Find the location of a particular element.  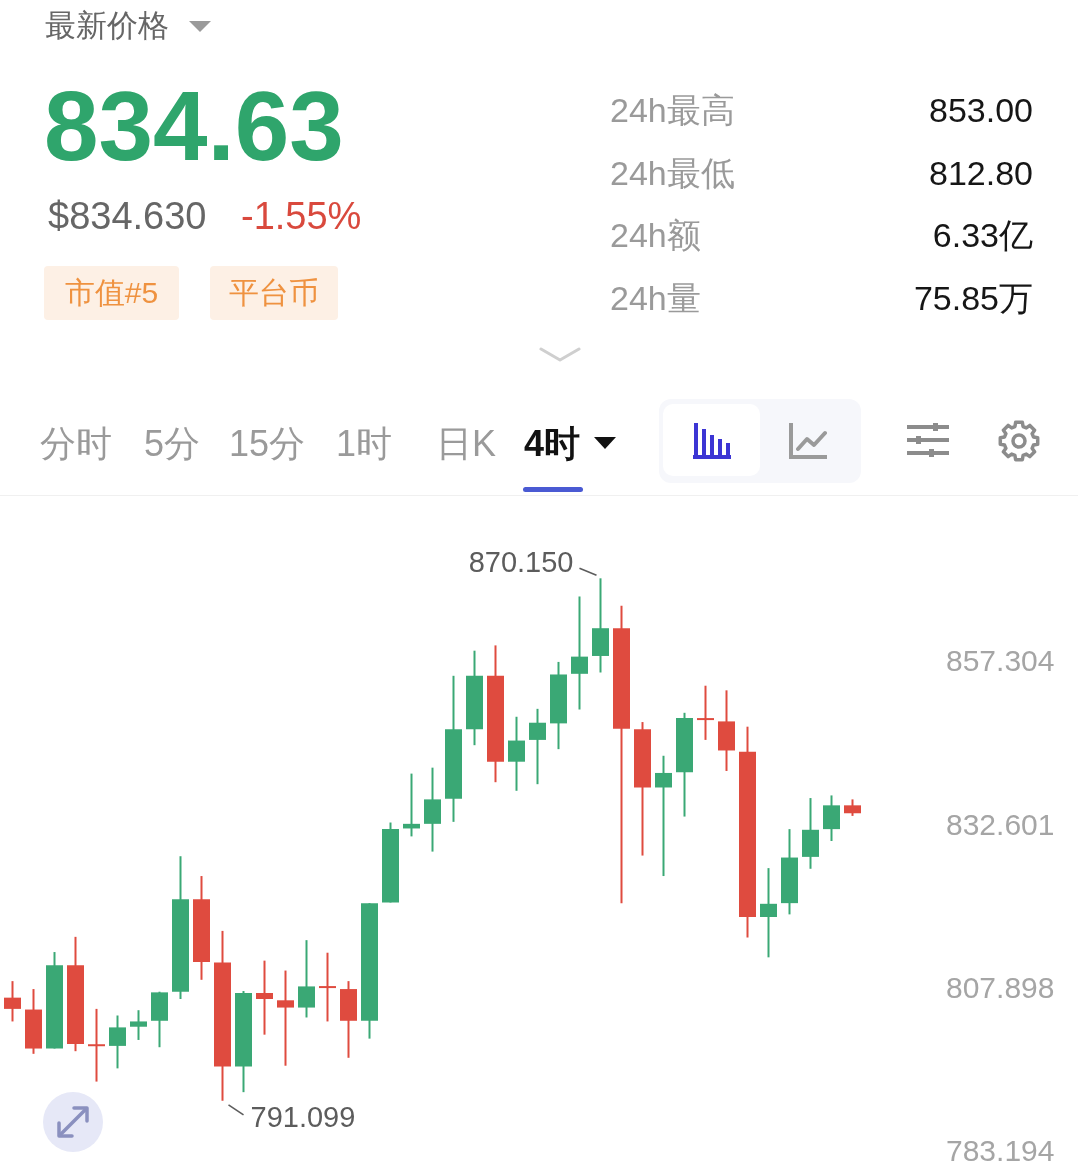

text: 24h额 is located at coordinates (655, 235).